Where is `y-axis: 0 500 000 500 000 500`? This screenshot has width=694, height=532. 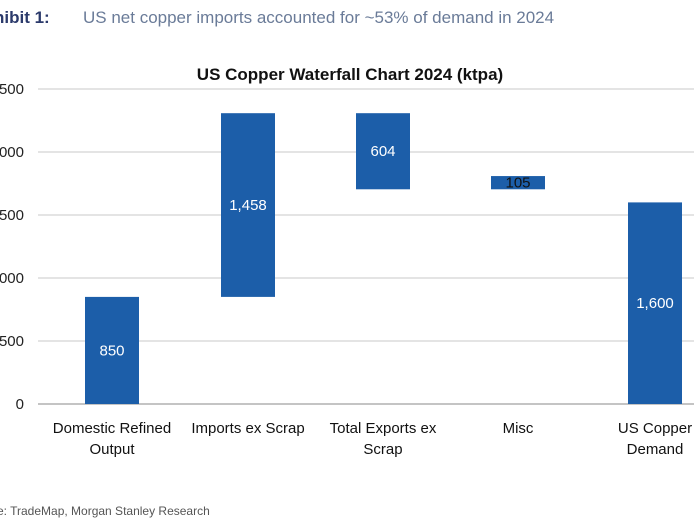
y-axis: 0 500 000 500 000 500 is located at coordinates (12, 247).